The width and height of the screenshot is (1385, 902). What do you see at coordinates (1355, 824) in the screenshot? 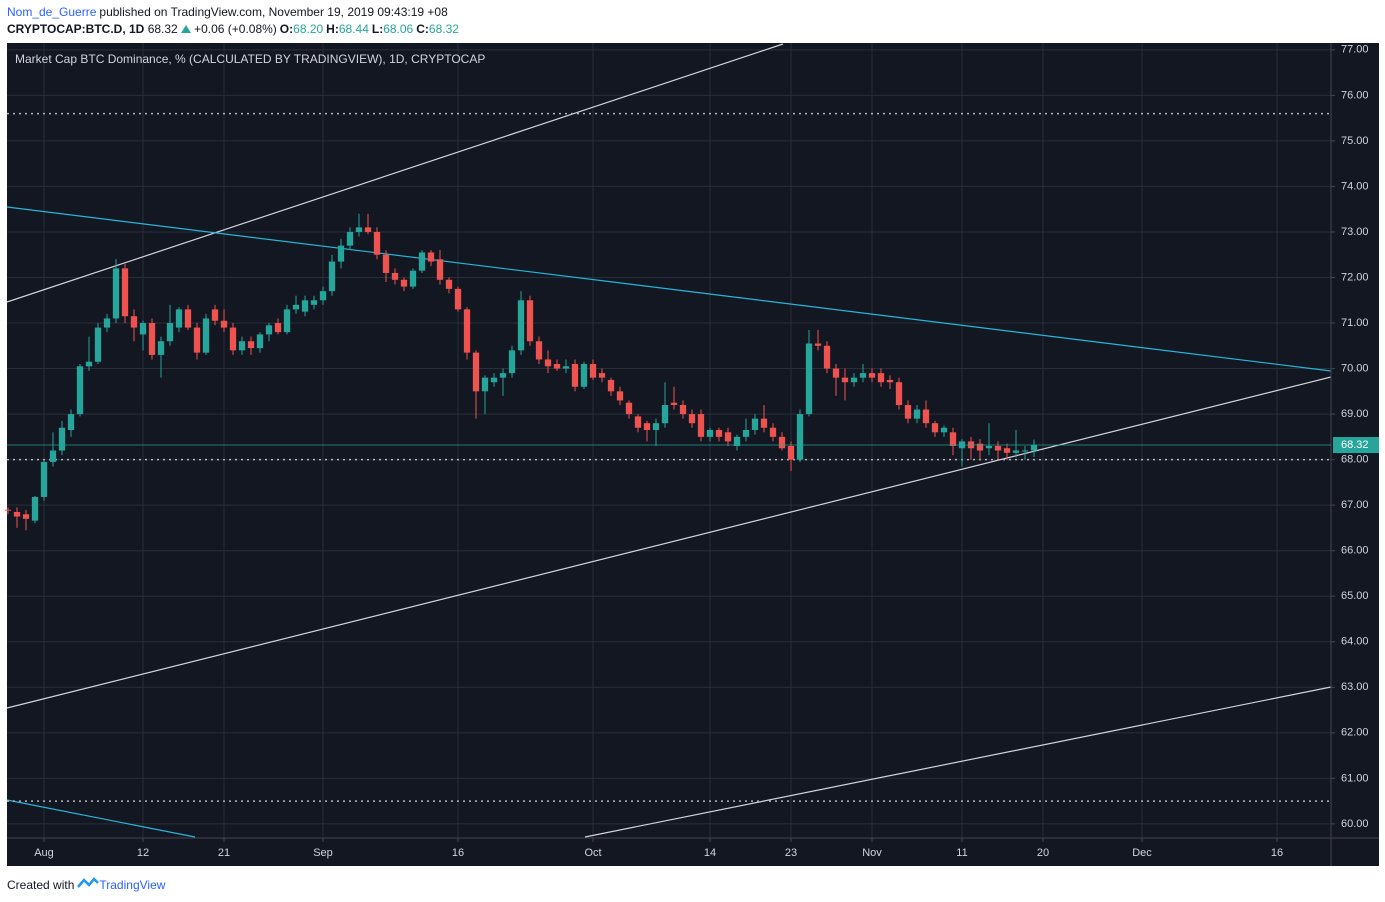
I see `y-tick-label: 60.00` at bounding box center [1355, 824].